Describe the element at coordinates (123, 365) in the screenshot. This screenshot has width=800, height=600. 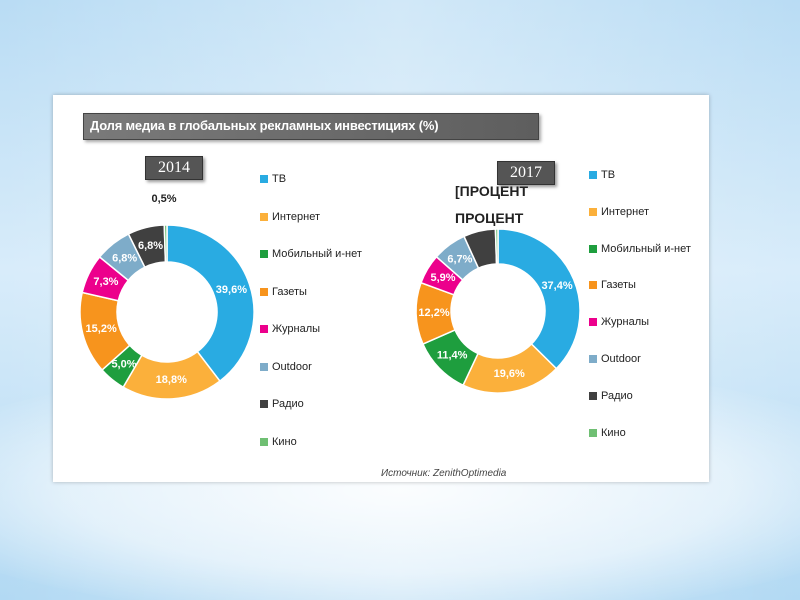
I see `data-label-мобильный-и-нет: 5,0%` at that location.